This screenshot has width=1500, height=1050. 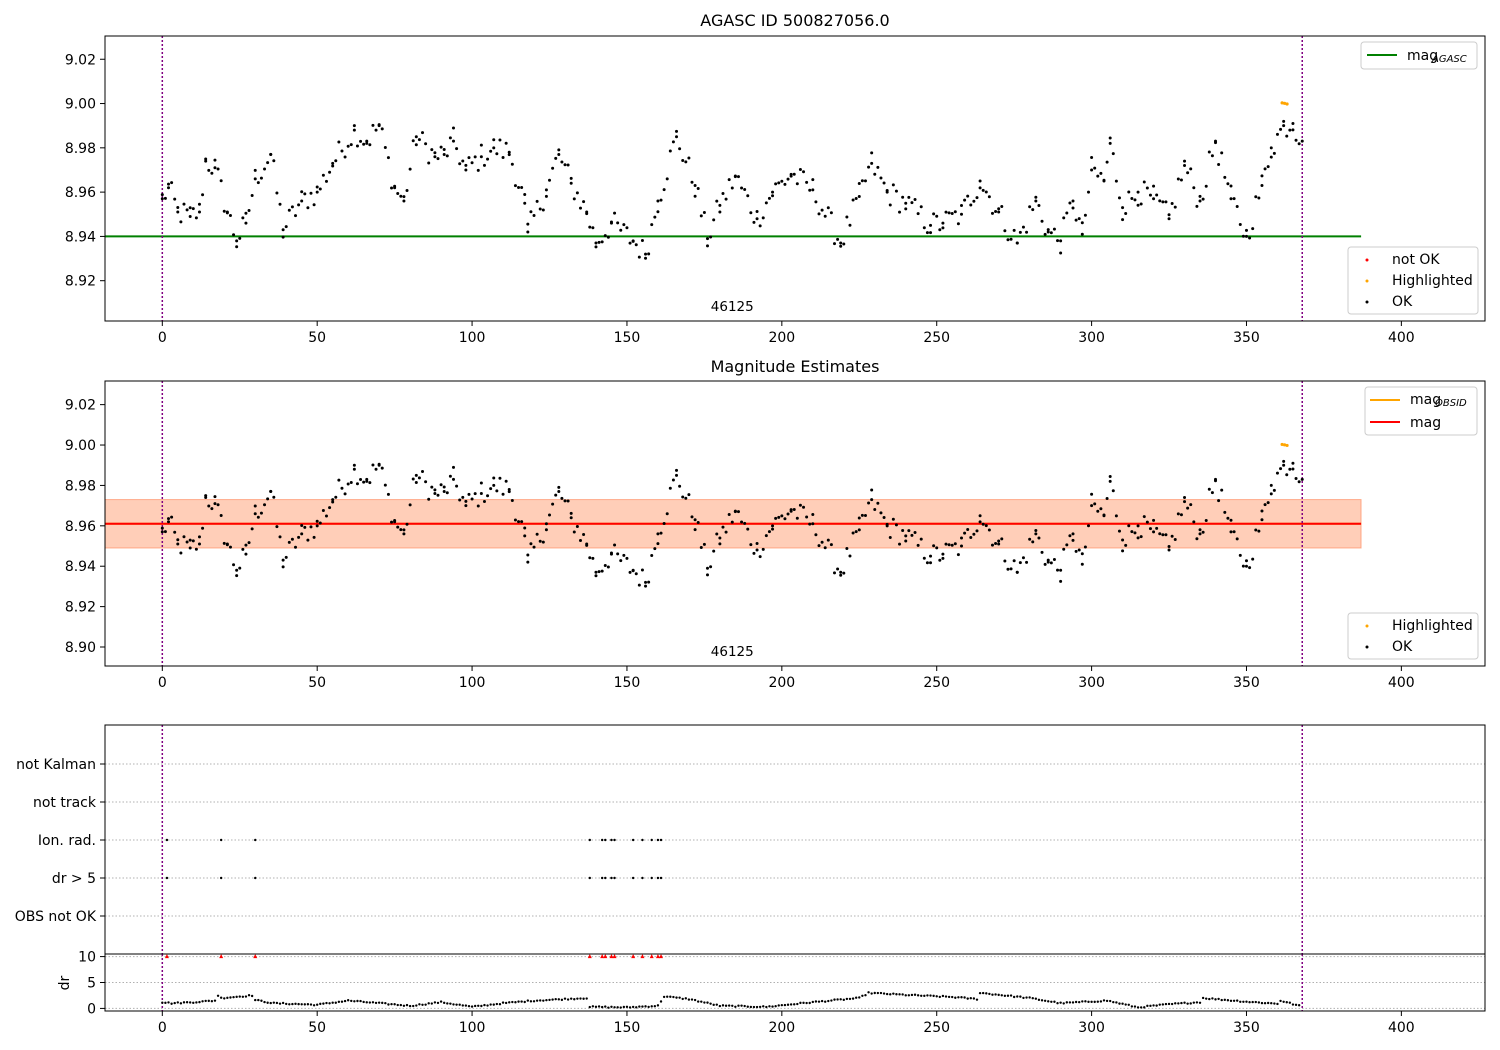 I want to click on legend2-highlighted-marker, so click(x=1367, y=626).